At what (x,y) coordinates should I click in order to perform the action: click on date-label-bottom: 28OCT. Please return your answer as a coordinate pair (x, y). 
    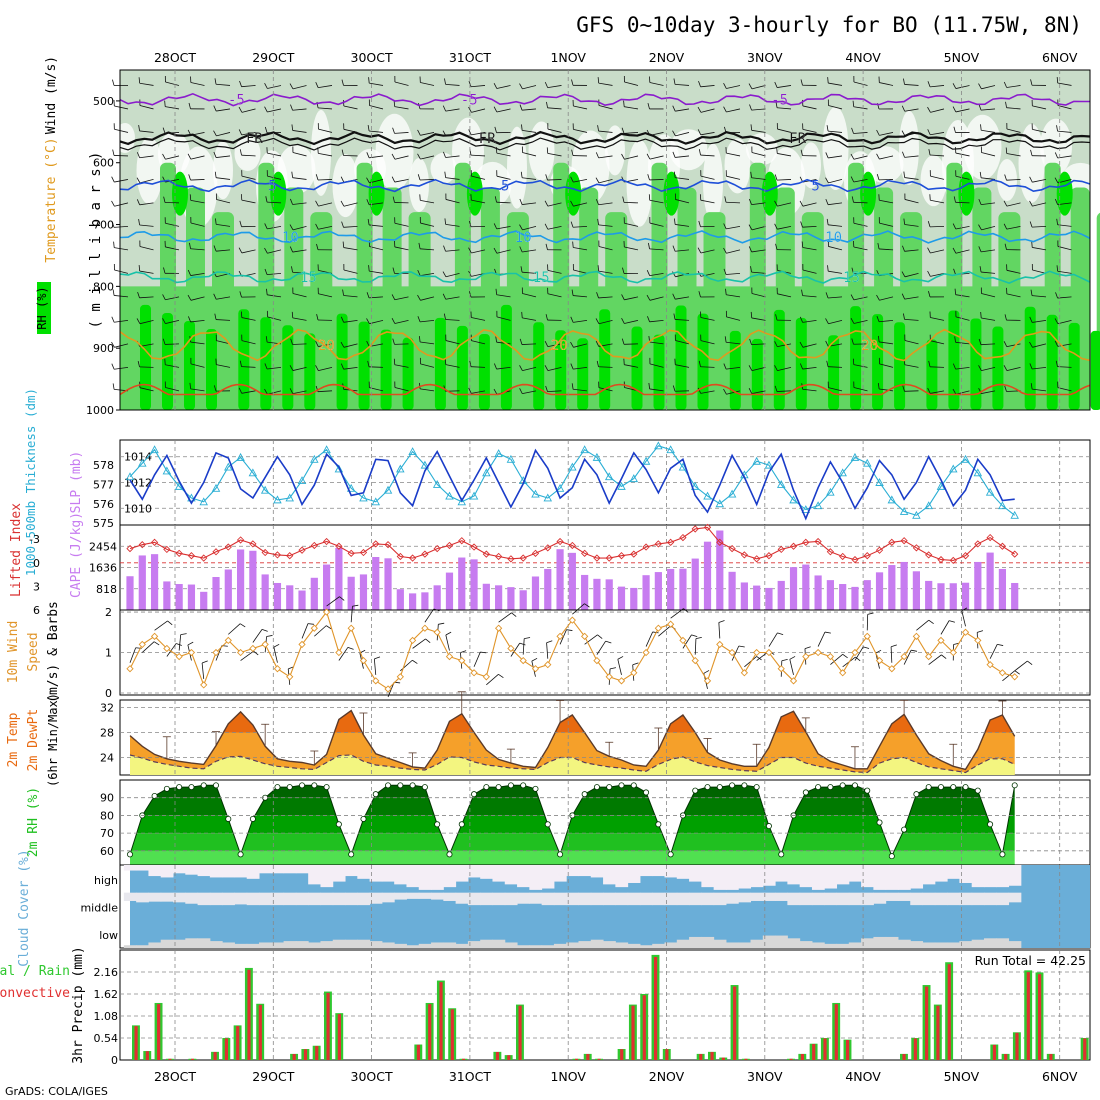
    Looking at the image, I should click on (175, 1076).